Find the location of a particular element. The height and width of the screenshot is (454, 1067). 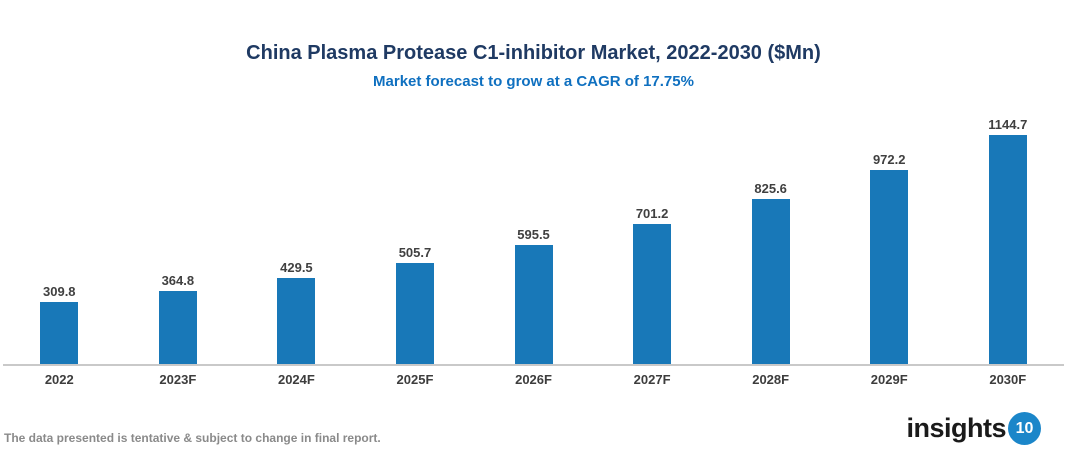

bar-value-label: 595.5 is located at coordinates (533, 234).